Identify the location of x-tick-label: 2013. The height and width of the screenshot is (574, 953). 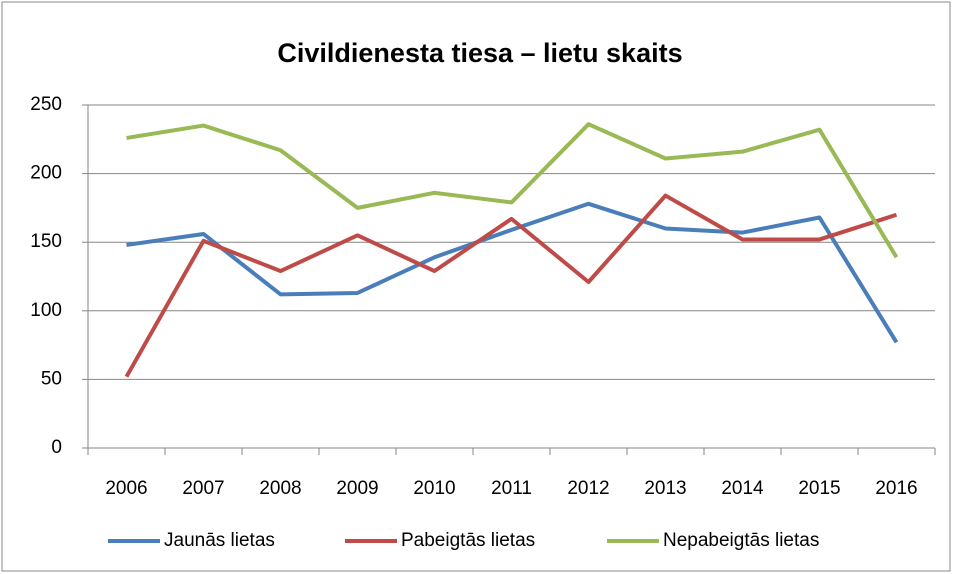
(665, 488).